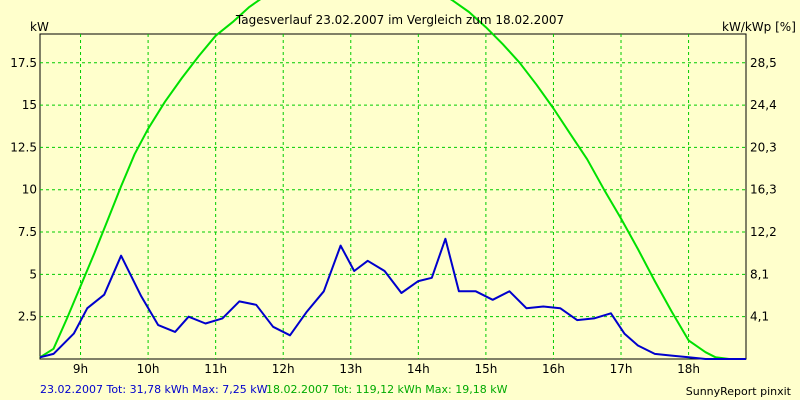 This screenshot has width=800, height=400. I want to click on y-axis-left-label: kW, so click(39, 27).